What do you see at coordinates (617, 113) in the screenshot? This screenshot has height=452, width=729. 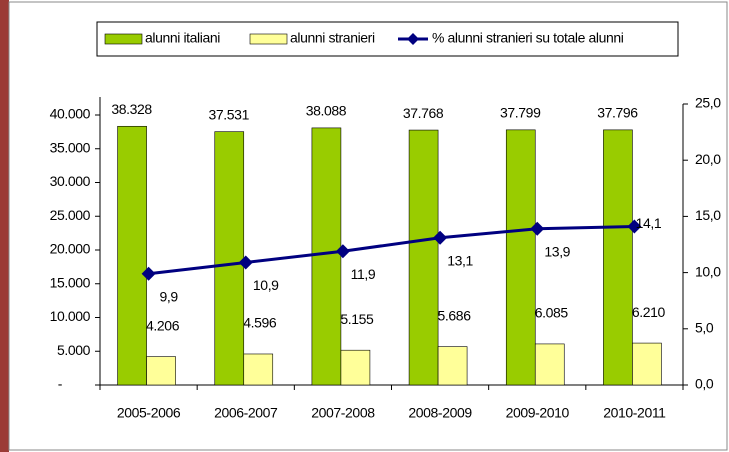 I see `data-label: 37.796` at bounding box center [617, 113].